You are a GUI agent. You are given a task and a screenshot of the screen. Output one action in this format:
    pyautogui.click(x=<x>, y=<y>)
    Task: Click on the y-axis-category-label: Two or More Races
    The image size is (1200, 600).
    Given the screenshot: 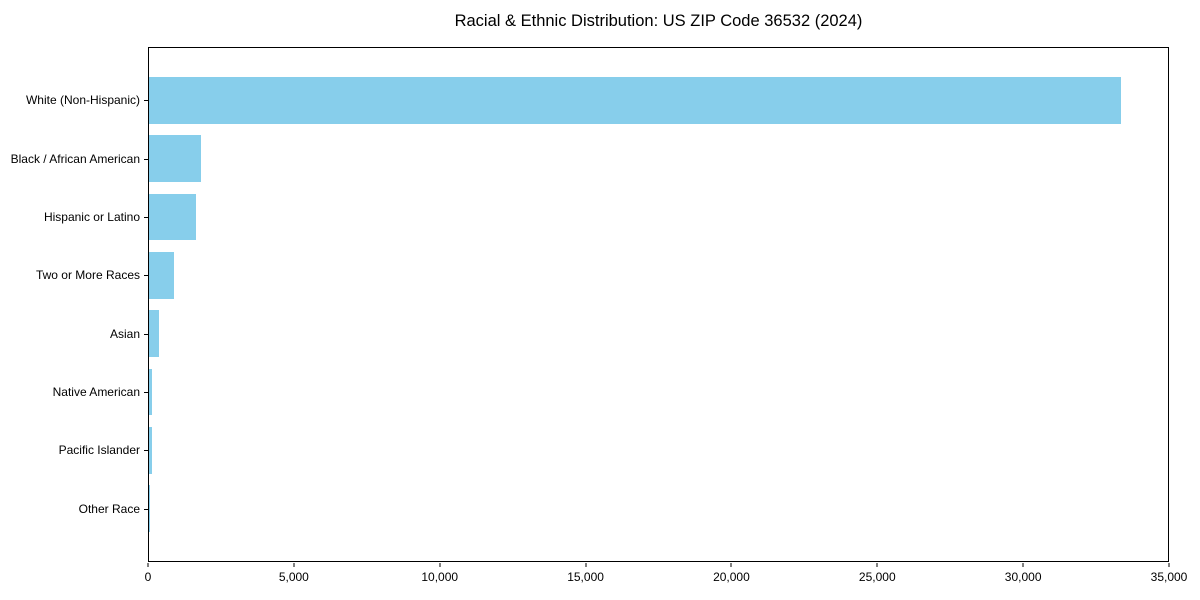 What is the action you would take?
    pyautogui.click(x=87, y=275)
    